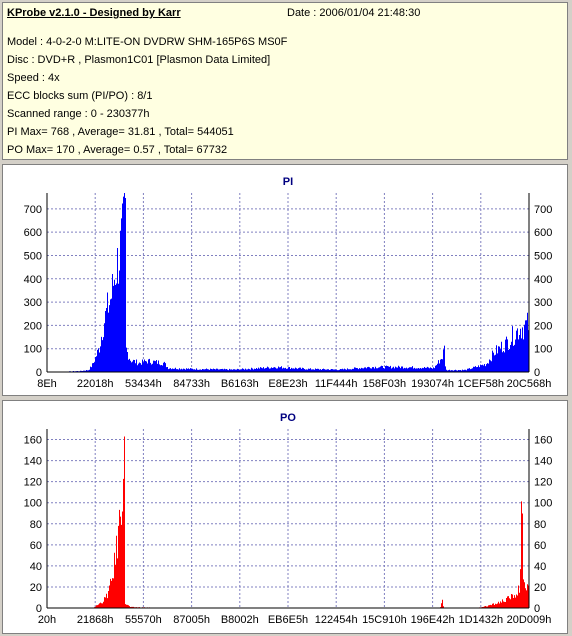 This screenshot has width=572, height=636. I want to click on x-tick-label: 1D1432h, so click(480, 620).